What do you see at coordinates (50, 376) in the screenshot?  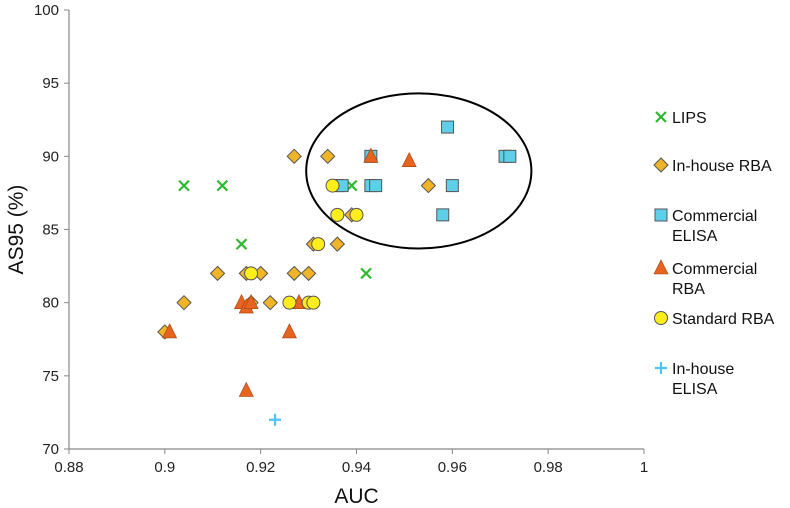 I see `y-tick-label: 75` at bounding box center [50, 376].